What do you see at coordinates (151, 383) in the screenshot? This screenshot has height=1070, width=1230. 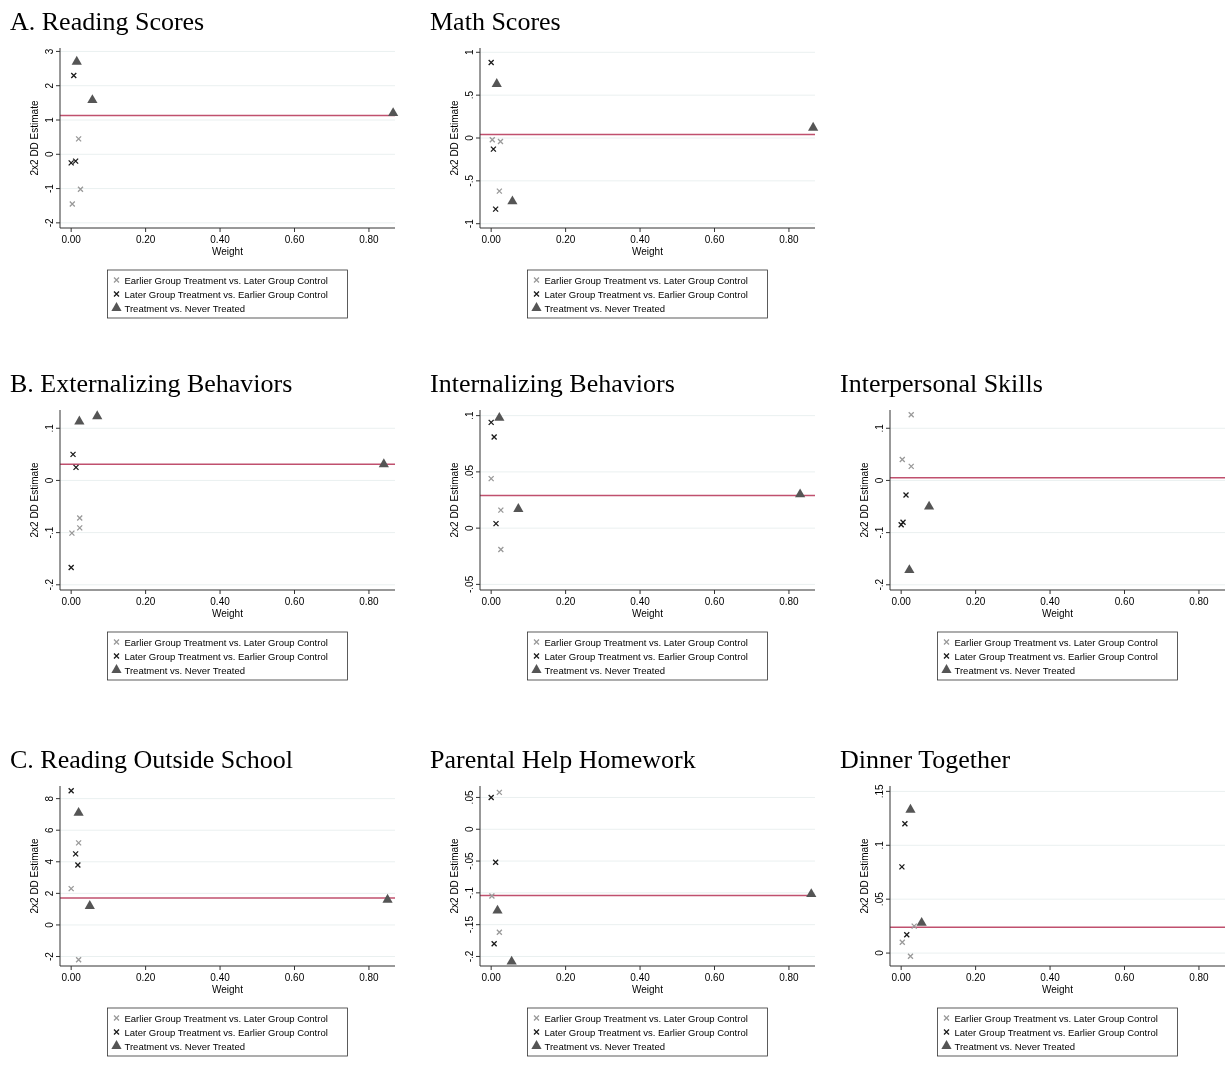 I see `chart-title: B. Externalizing Behaviors` at bounding box center [151, 383].